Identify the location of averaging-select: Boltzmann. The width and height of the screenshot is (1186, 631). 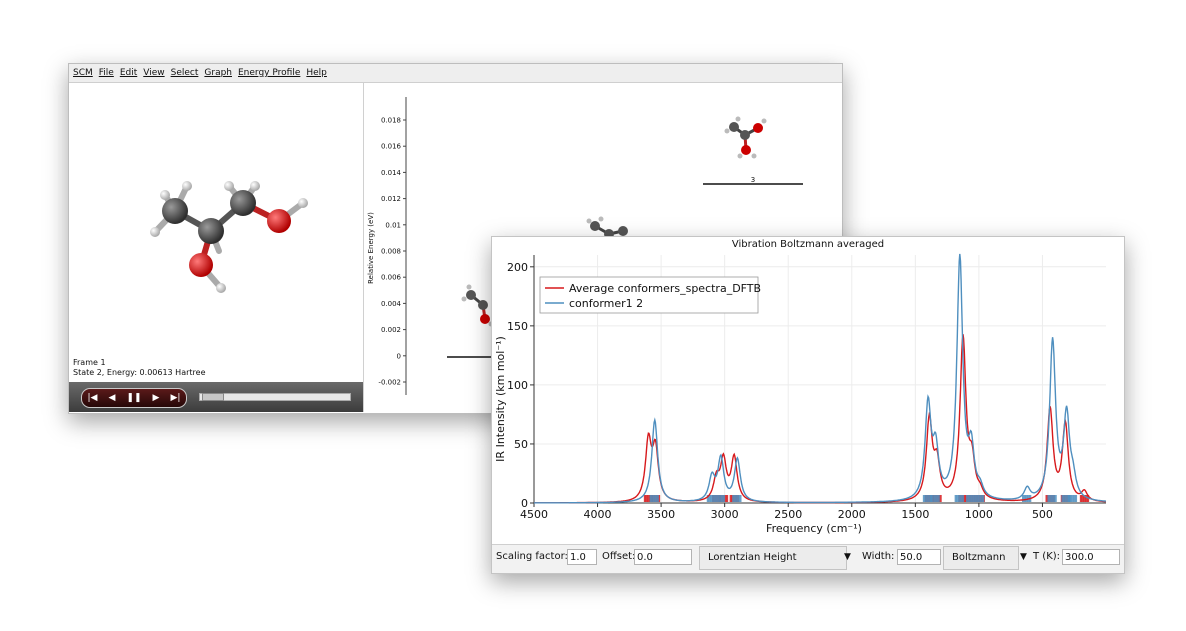
(981, 558).